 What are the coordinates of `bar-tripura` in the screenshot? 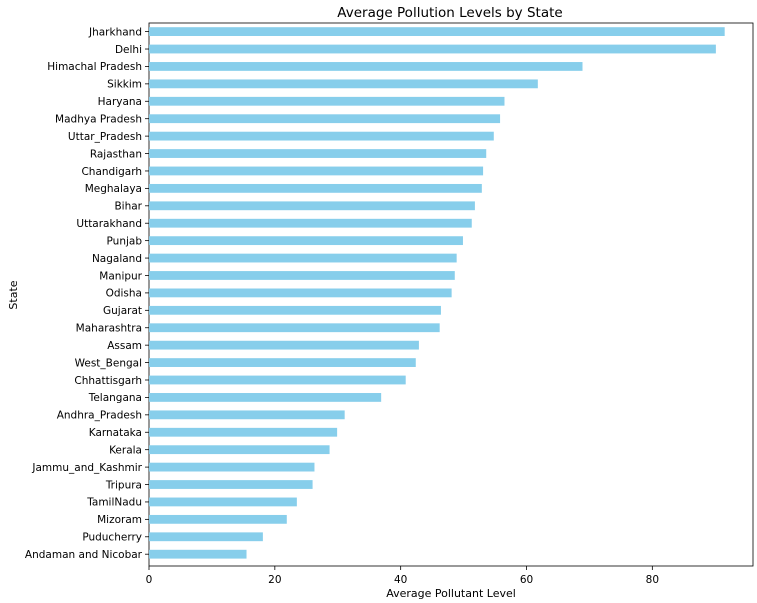 It's located at (231, 484).